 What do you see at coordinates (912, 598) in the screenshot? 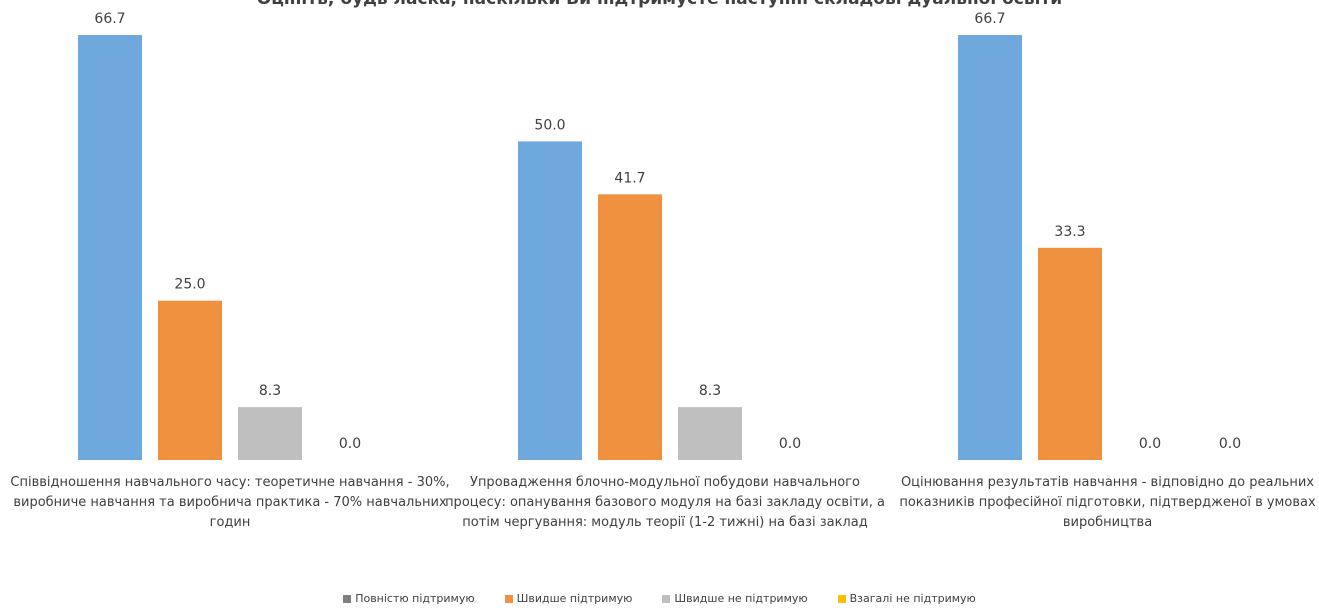
I see `legend-label-3: Взагалі не підтримую` at bounding box center [912, 598].